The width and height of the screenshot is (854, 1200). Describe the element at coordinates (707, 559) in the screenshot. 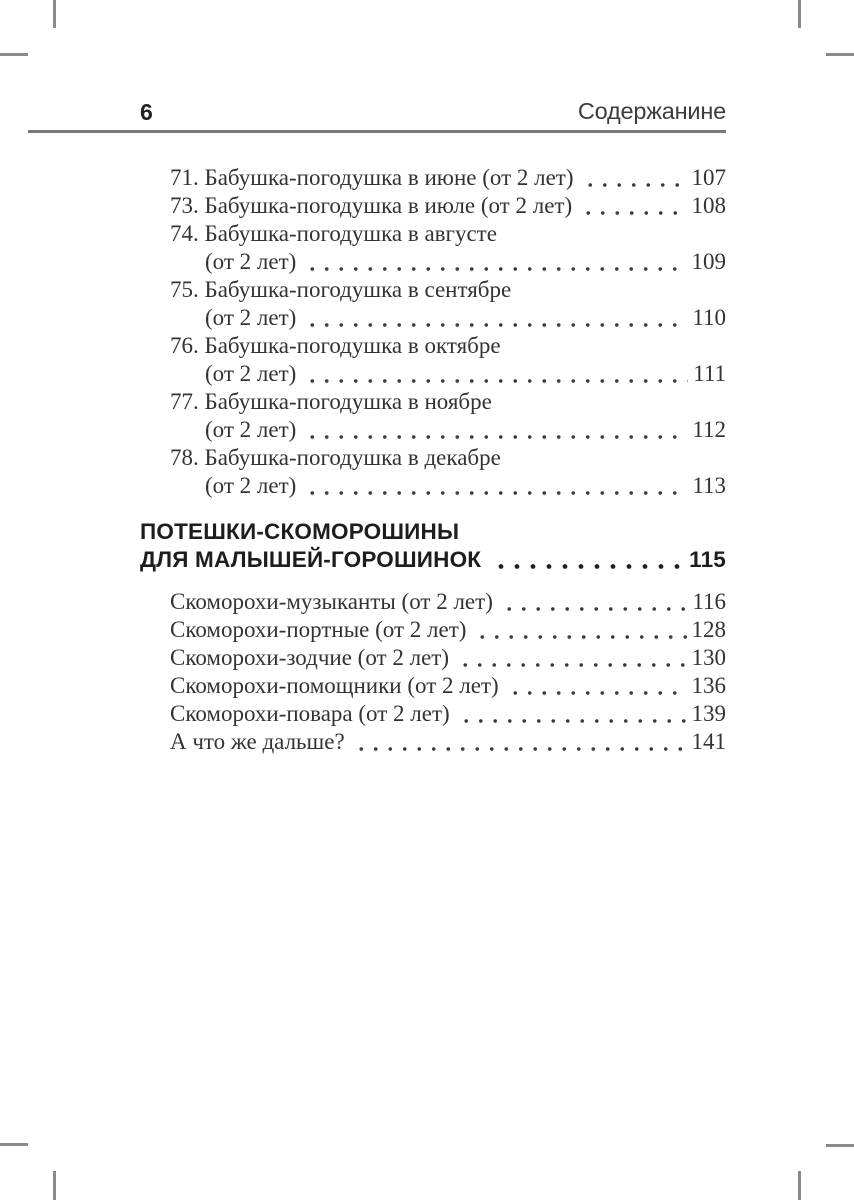

I see `section-heading-page: 115` at that location.